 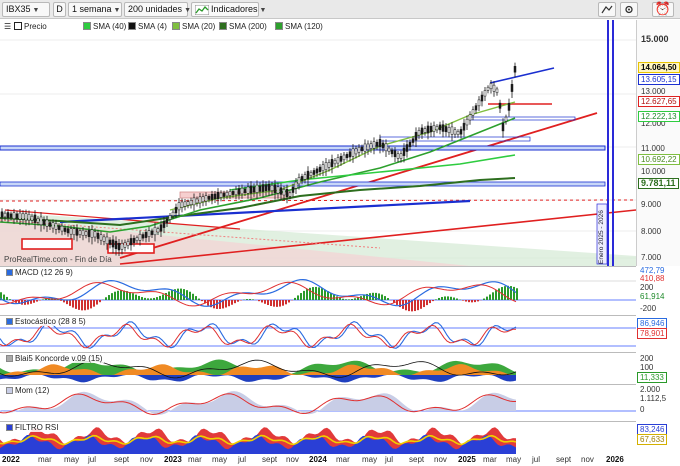 What do you see at coordinates (39, 272) in the screenshot?
I see `macd-label: MACD (12 26 9)` at bounding box center [39, 272].